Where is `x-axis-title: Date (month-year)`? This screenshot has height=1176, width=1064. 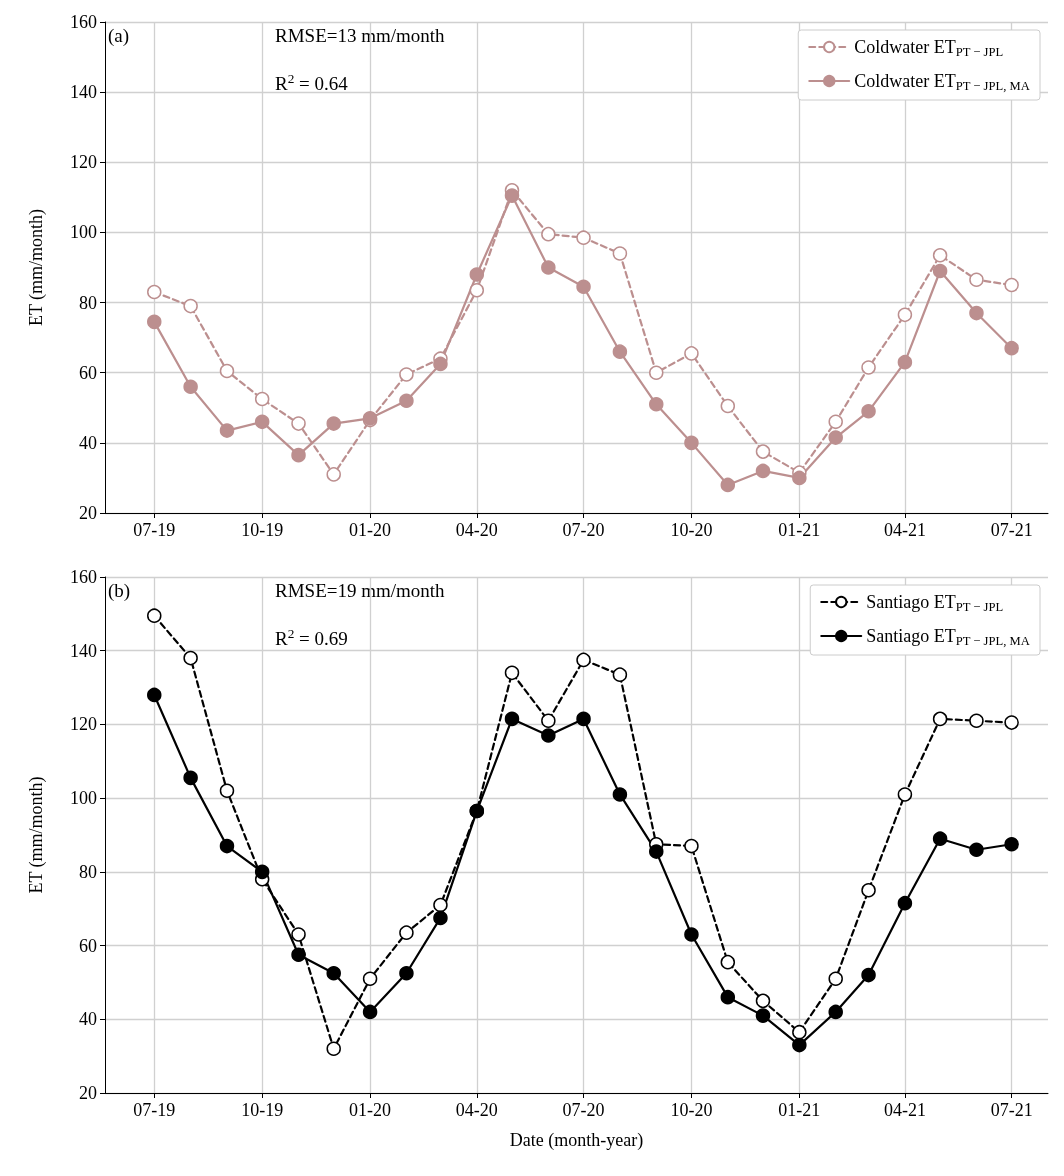
x-axis-title: Date (month-year) is located at coordinates (576, 1140).